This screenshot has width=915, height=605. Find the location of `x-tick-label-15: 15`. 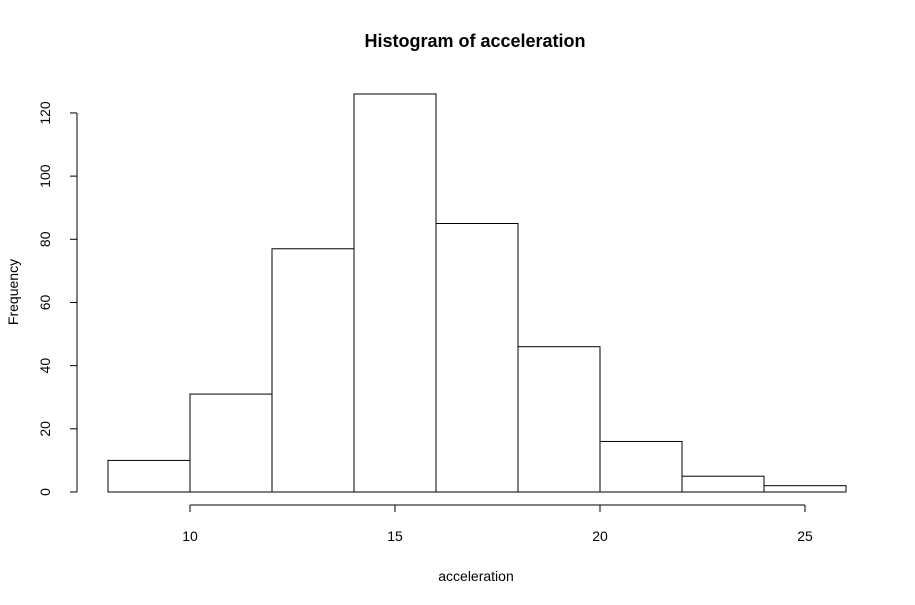

x-tick-label-15: 15 is located at coordinates (395, 536).